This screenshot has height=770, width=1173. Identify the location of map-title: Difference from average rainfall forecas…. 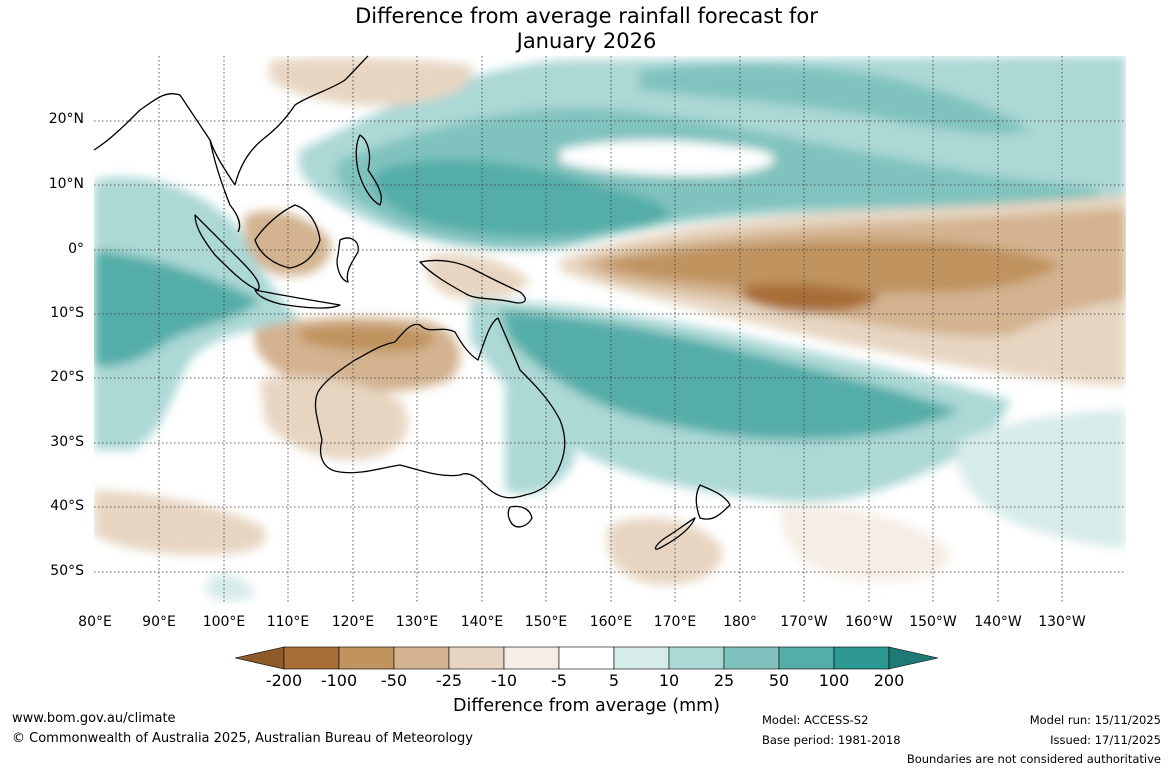
(586, 29).